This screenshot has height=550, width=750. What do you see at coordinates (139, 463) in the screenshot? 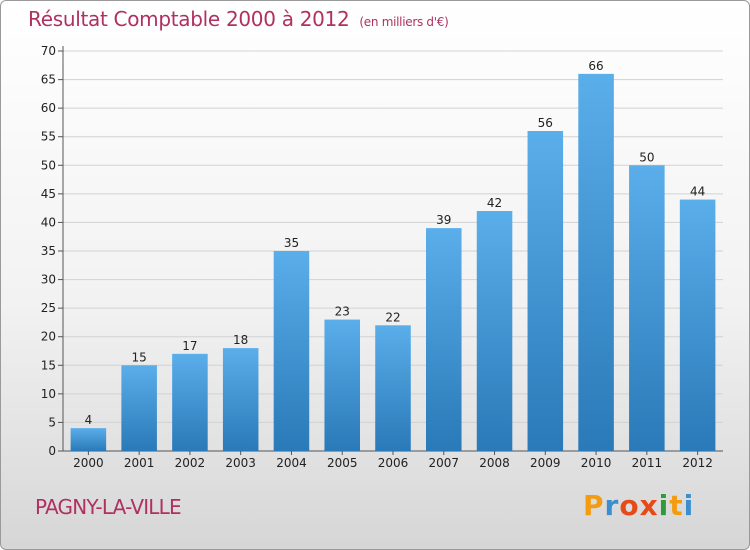
I see `x-tick-label-2001: 2001` at bounding box center [139, 463].